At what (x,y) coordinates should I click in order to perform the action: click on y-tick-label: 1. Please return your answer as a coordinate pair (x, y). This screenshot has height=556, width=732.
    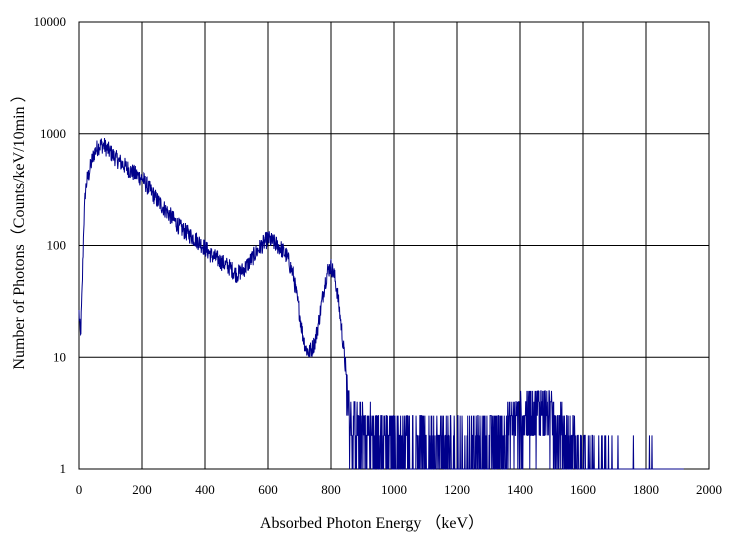
    Looking at the image, I should click on (63, 468).